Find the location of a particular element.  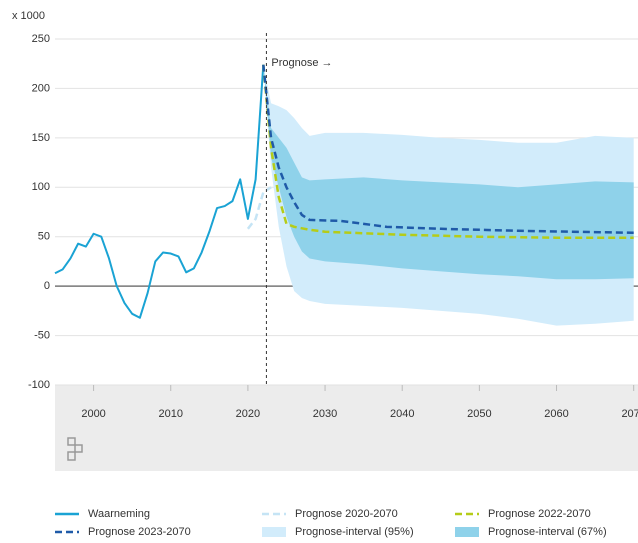

y-tick-label: 150 is located at coordinates (41, 138).